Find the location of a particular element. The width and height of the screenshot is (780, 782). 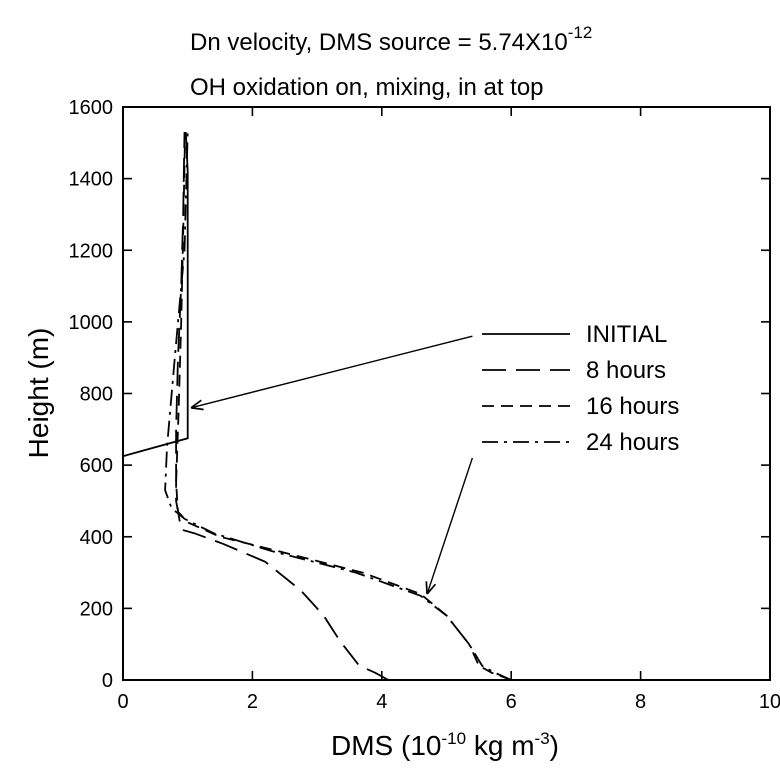

y-tick-label: 1600 is located at coordinates (91, 108).